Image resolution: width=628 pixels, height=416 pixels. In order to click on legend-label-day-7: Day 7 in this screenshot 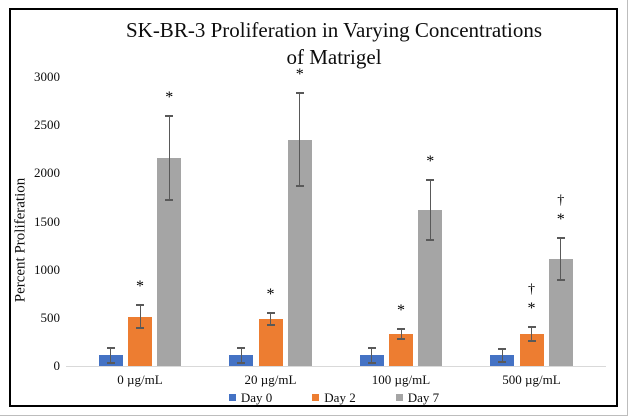, I will do `click(423, 397)`.